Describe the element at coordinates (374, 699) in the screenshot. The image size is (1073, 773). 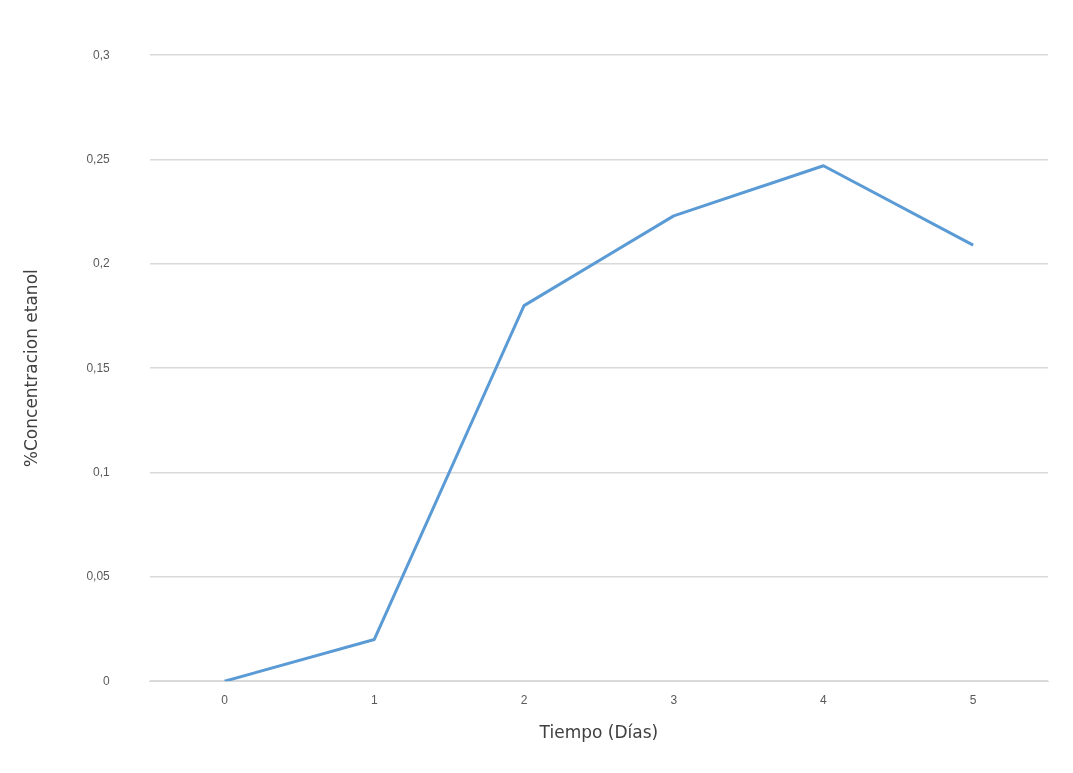
I see `x-tick-label: 1` at that location.